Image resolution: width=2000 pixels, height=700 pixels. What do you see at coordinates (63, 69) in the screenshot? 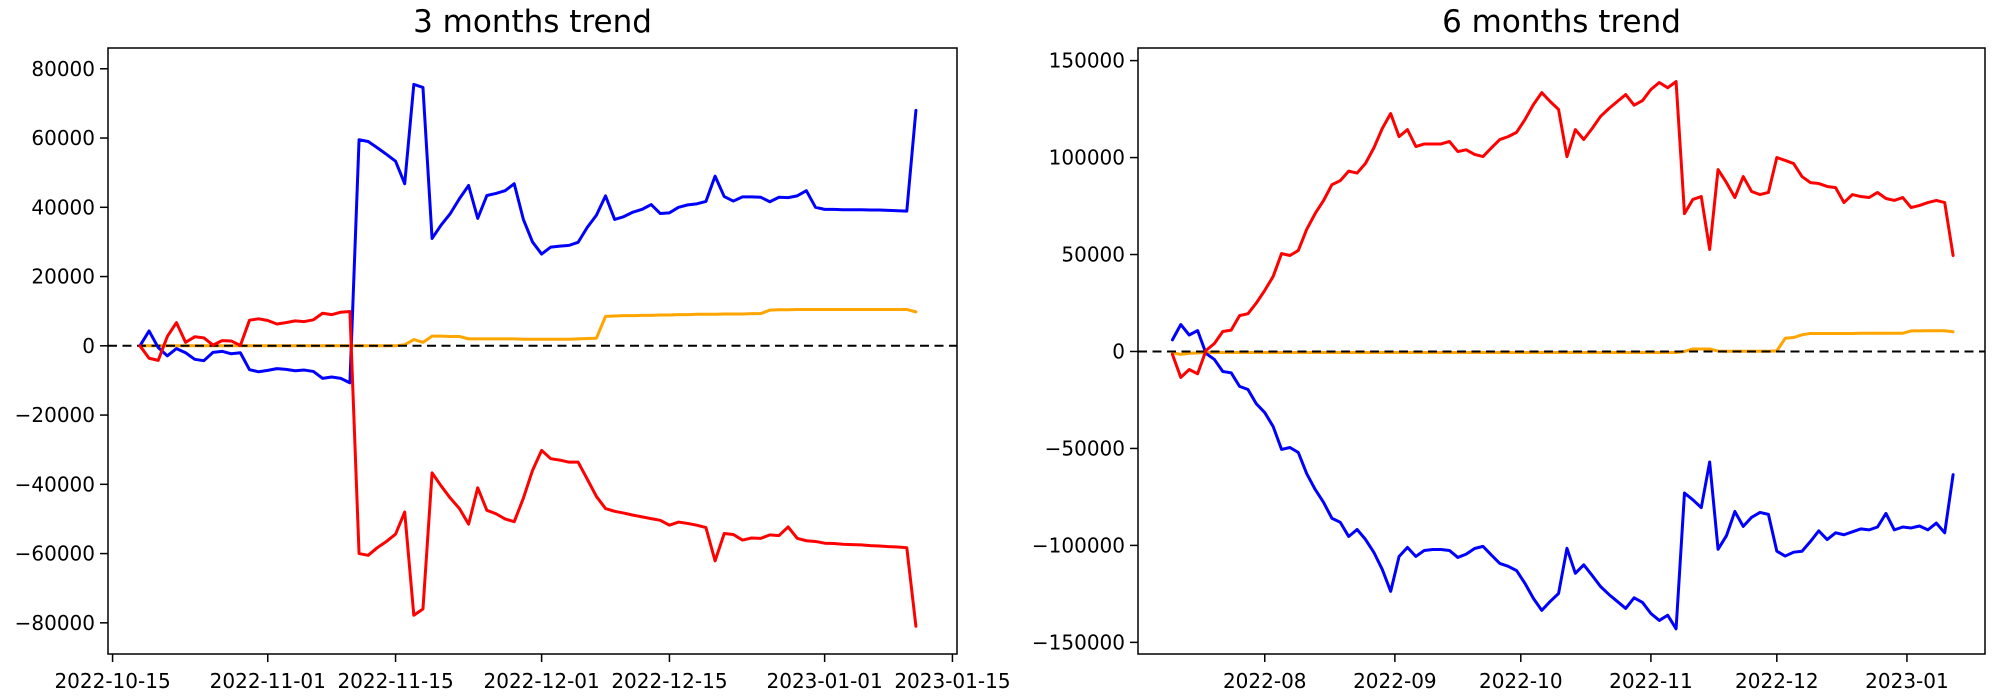
I see `y-tick-label: 80000` at bounding box center [63, 69].